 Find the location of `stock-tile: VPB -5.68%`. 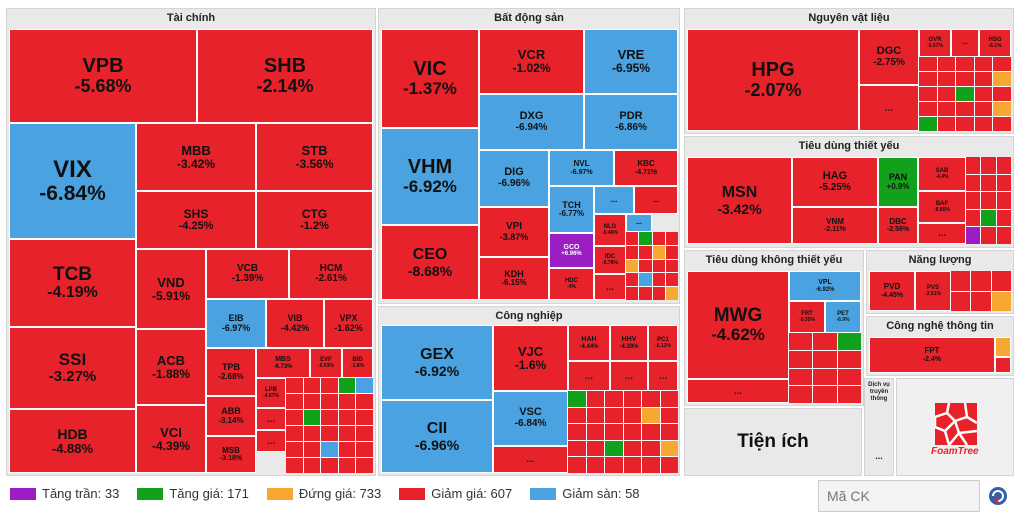

stock-tile: VPB -5.68% is located at coordinates (103, 76).